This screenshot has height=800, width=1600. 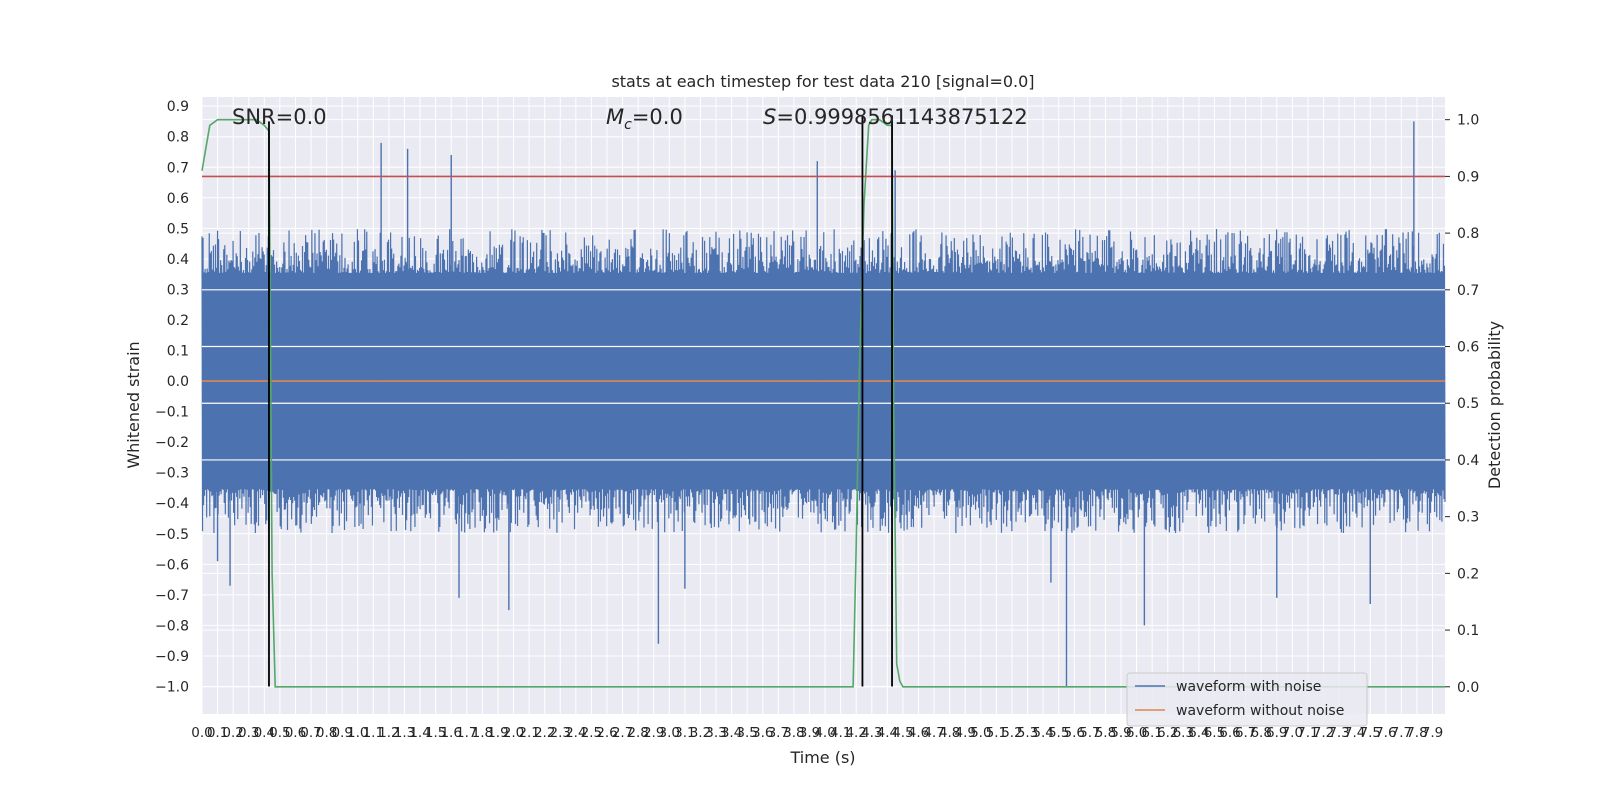 What do you see at coordinates (178, 352) in the screenshot?
I see `y-tick-label: 0.1` at bounding box center [178, 352].